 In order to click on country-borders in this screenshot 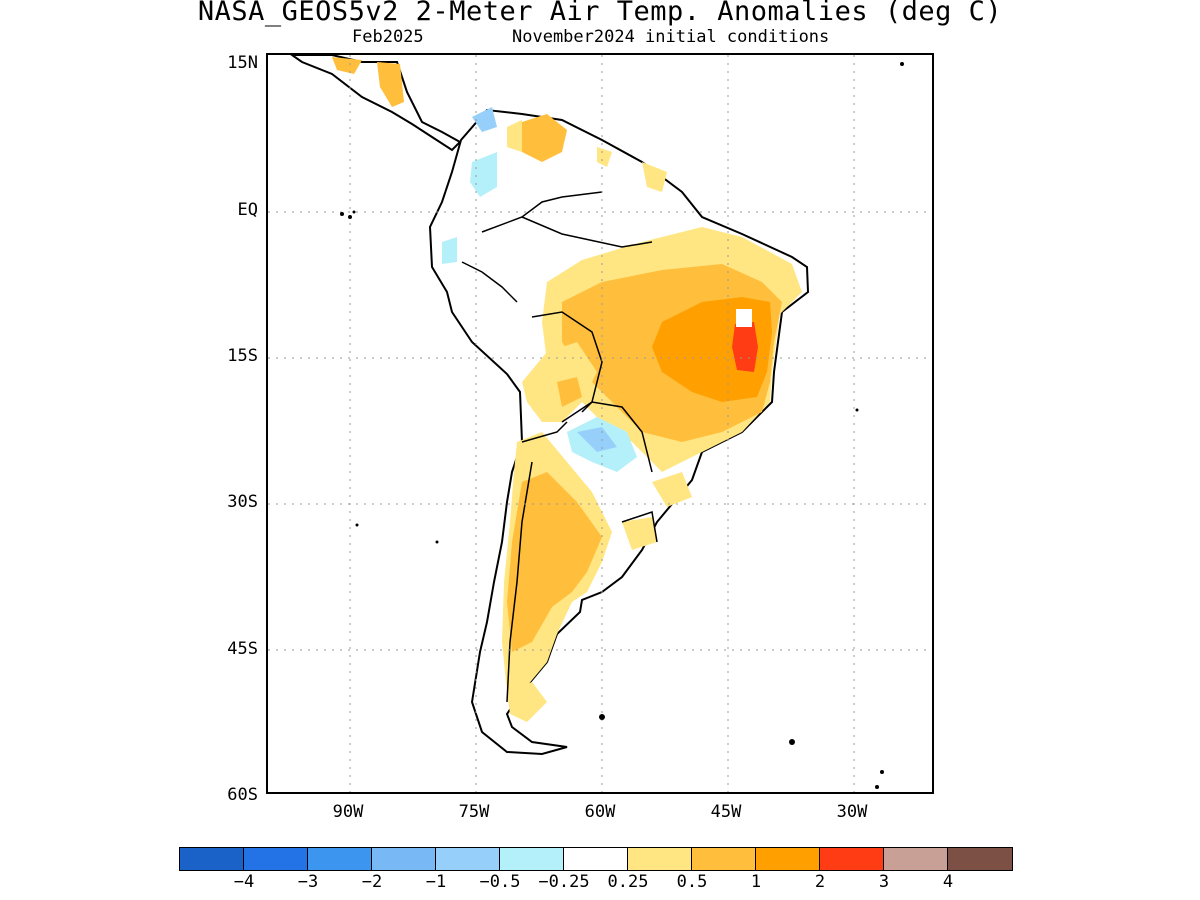, I will do `click(559, 447)`.